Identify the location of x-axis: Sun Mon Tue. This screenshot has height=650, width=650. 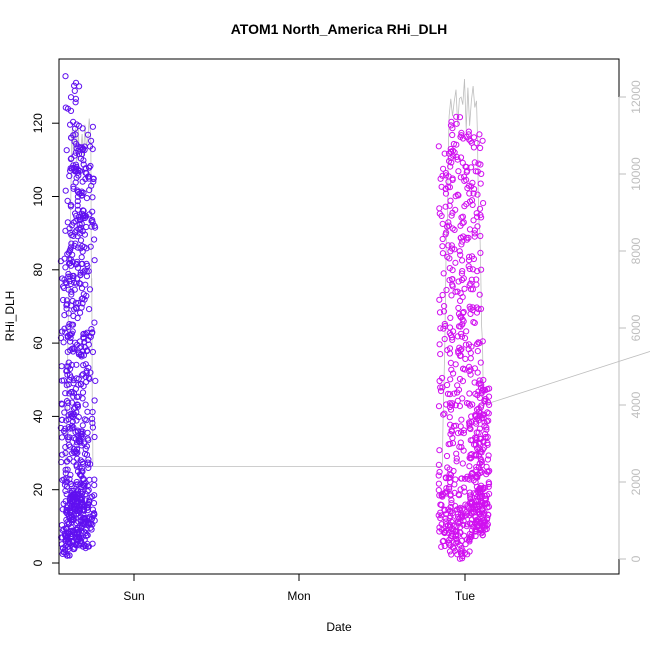
(299, 588).